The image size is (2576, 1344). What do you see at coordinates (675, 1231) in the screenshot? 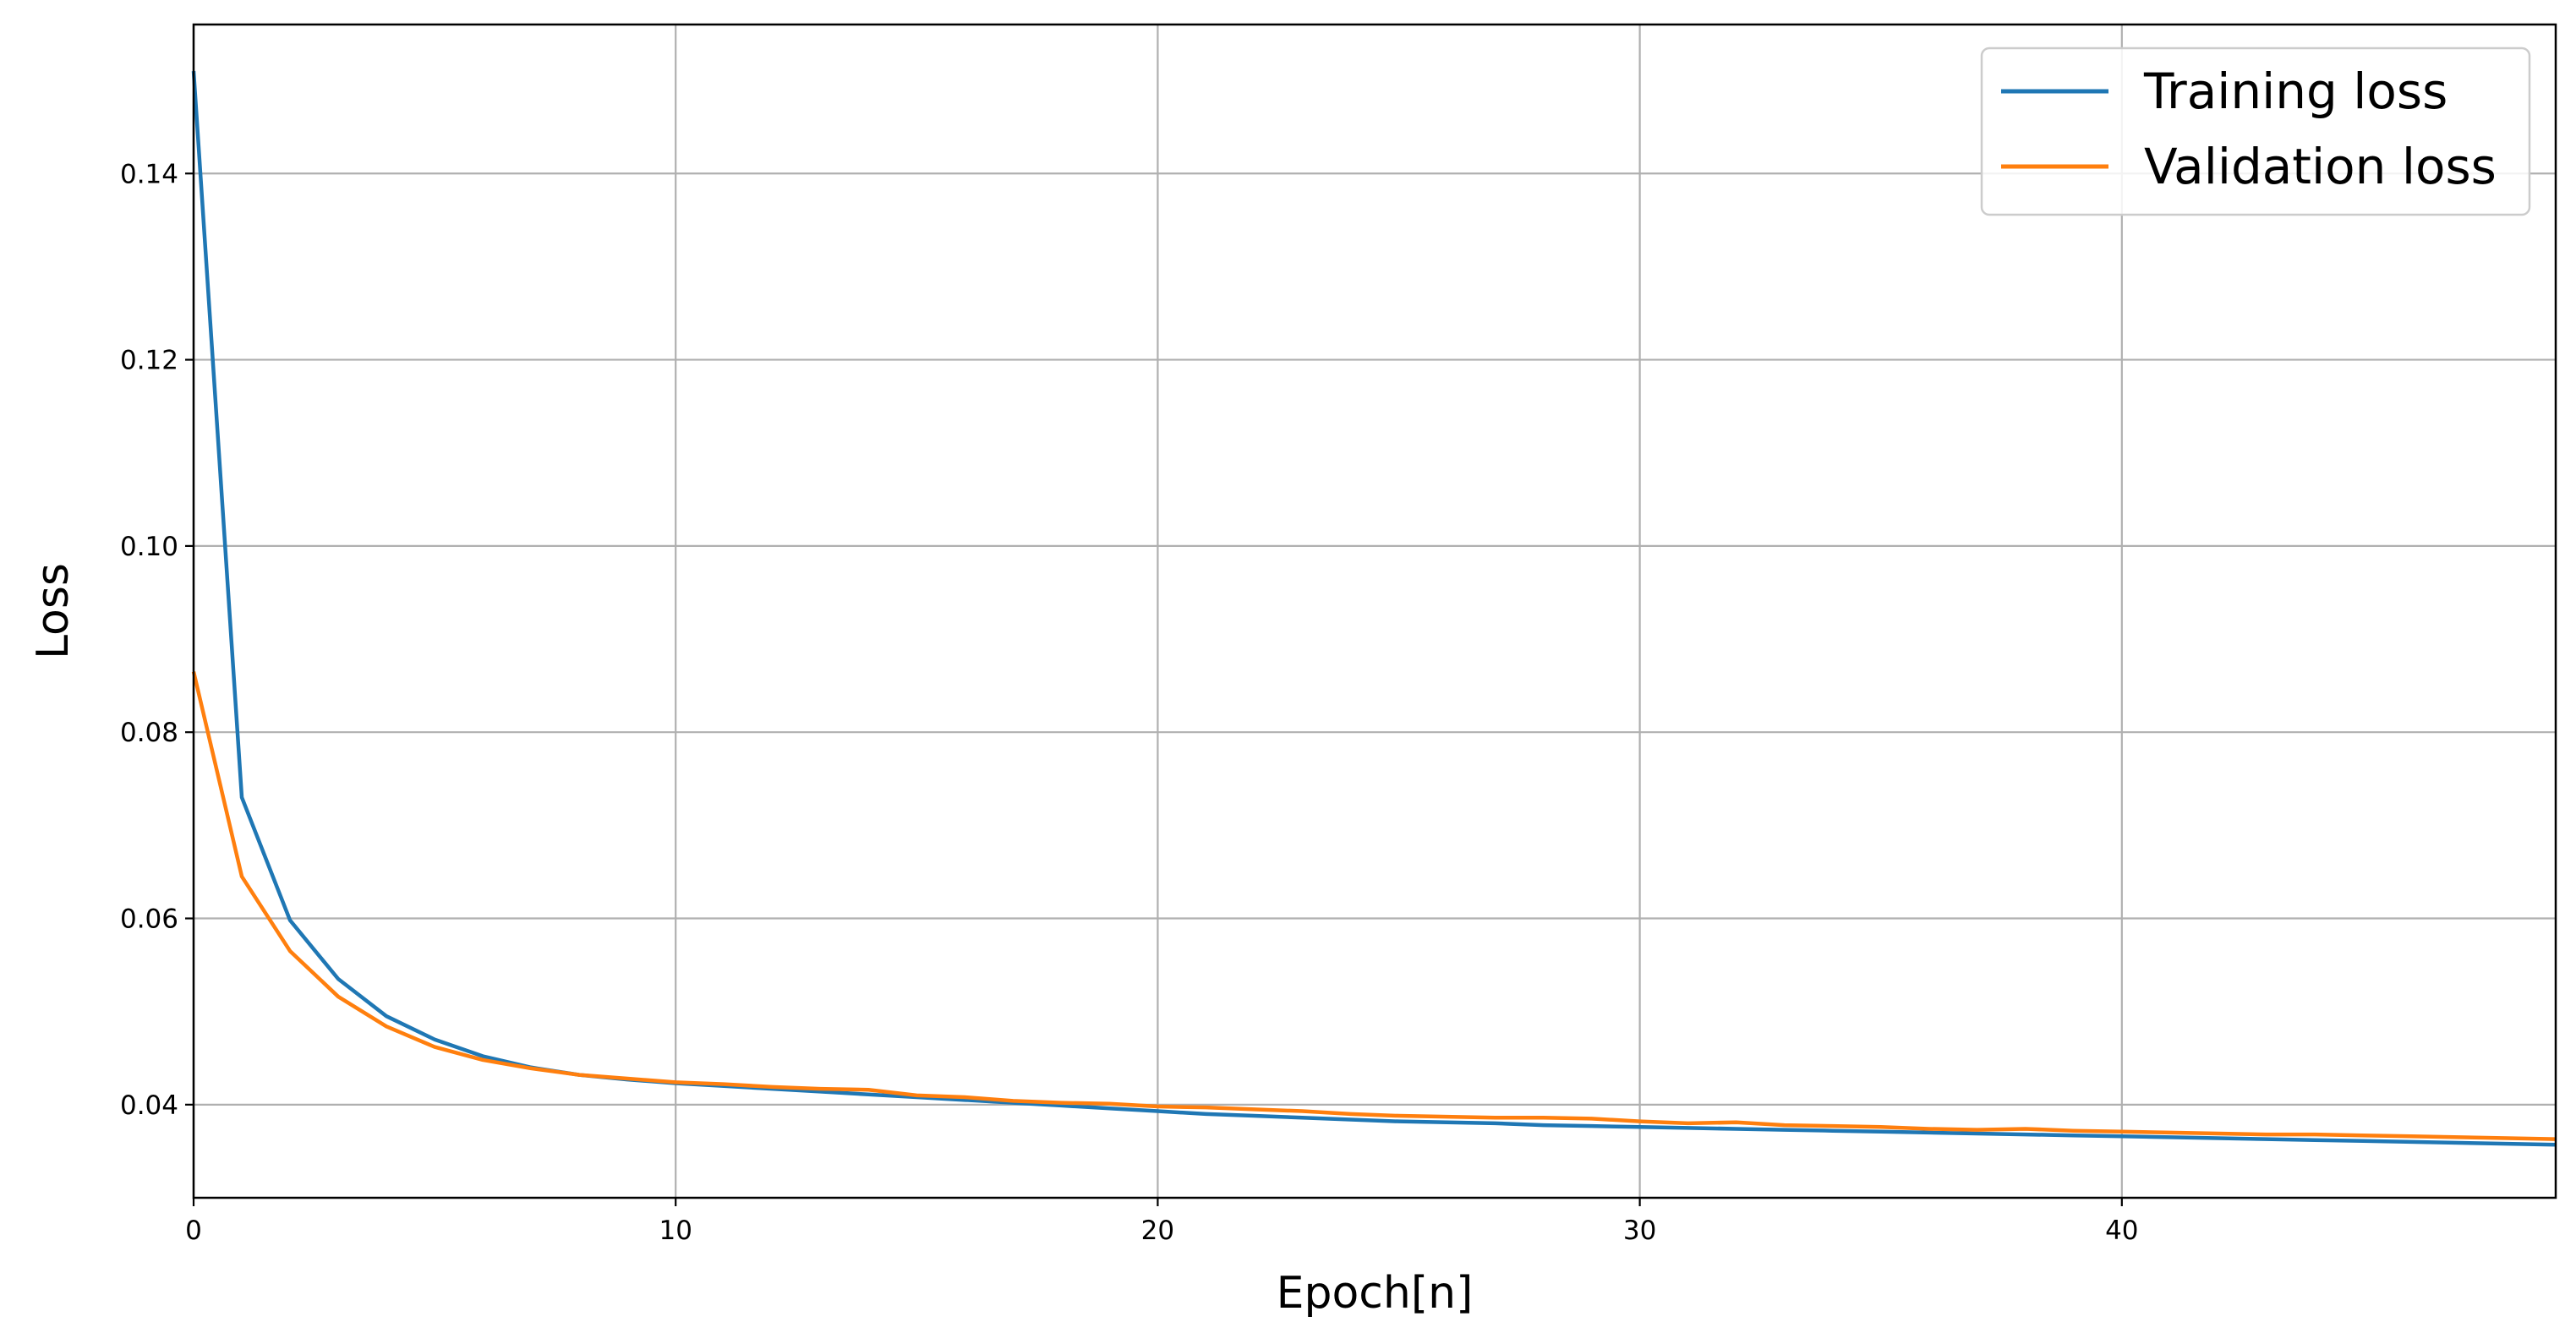
I see `x-tick-label: 10` at bounding box center [675, 1231].